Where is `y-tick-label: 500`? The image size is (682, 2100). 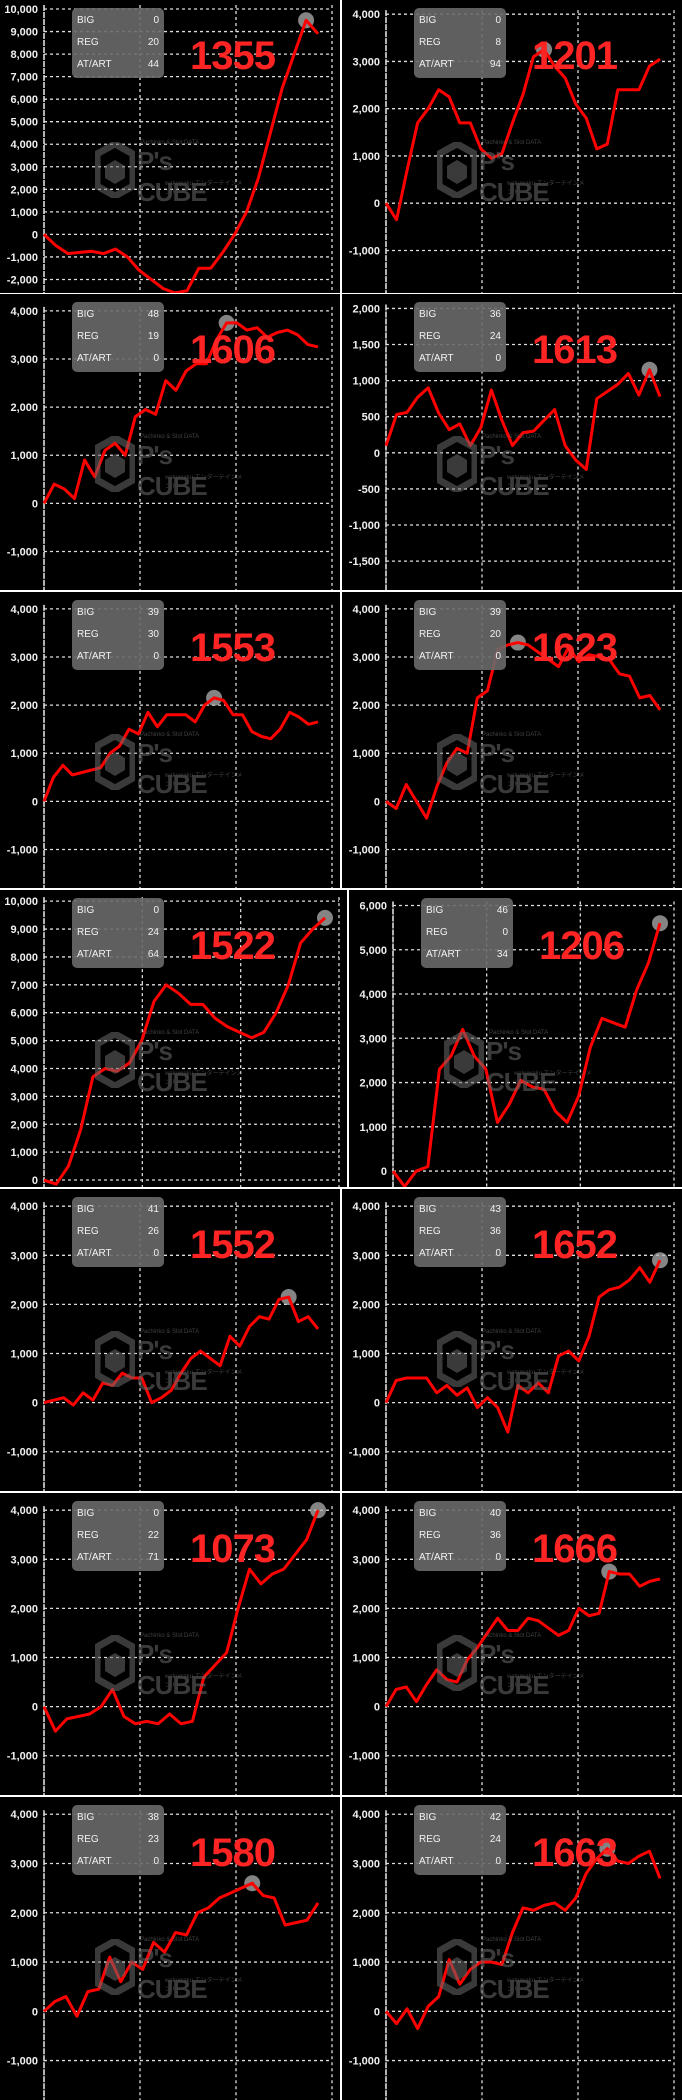 y-tick-label: 500 is located at coordinates (371, 418).